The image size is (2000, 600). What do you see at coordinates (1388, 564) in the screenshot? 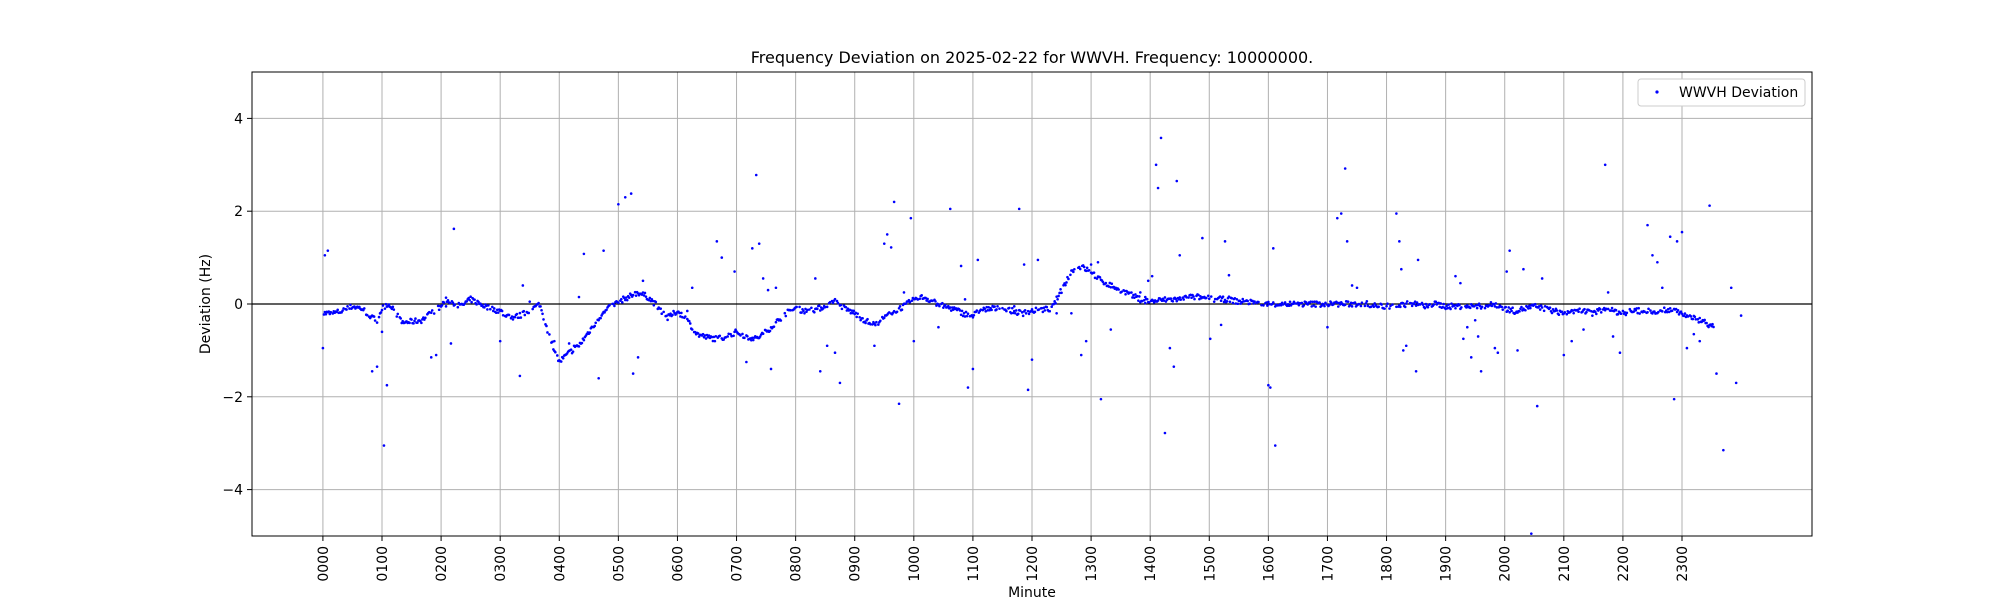
I see `x-tick-label: 1800` at bounding box center [1388, 564].